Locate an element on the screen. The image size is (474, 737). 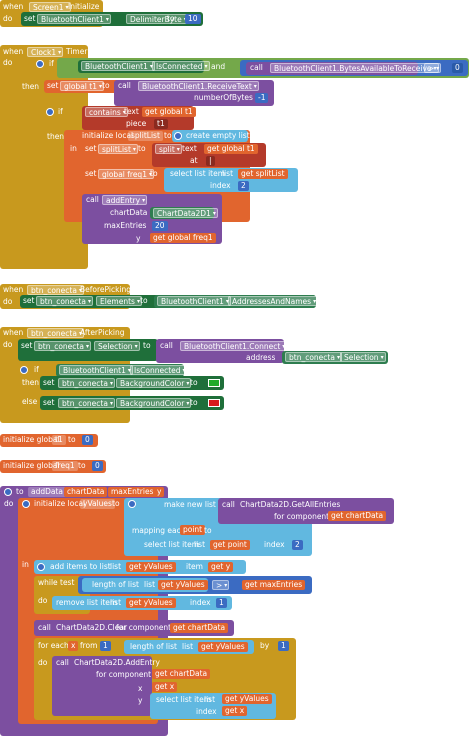
contains-dropdown: contains is located at coordinates (106, 112).